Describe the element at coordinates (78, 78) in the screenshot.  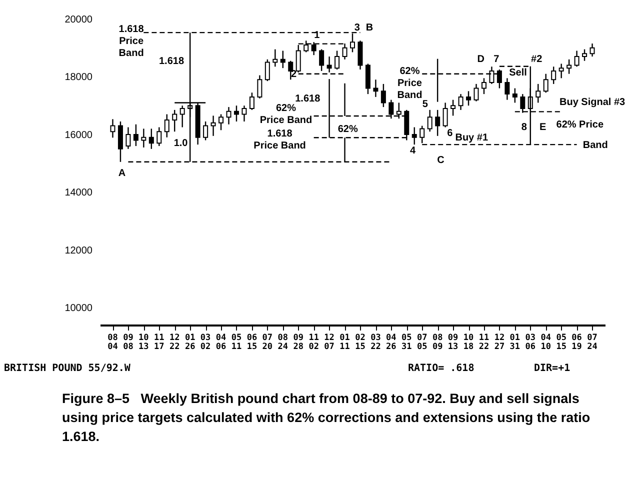
I see `y-tick-label: 18000` at that location.